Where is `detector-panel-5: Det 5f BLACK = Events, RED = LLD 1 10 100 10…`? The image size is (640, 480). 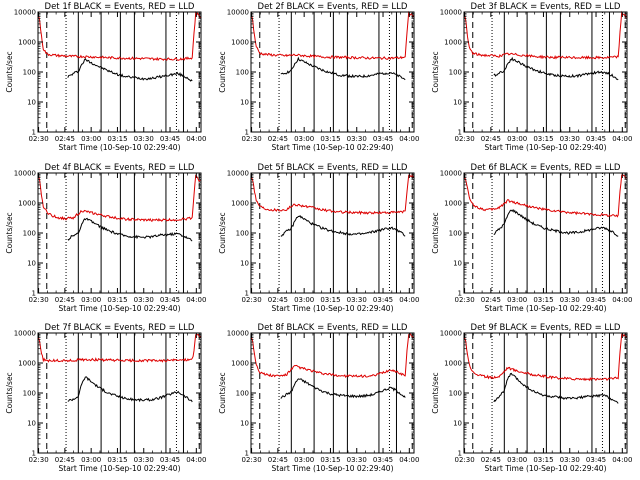 detector-panel-5: Det 5f BLACK = Events, RED = LLD 1 10 100 10… is located at coordinates (318, 238).